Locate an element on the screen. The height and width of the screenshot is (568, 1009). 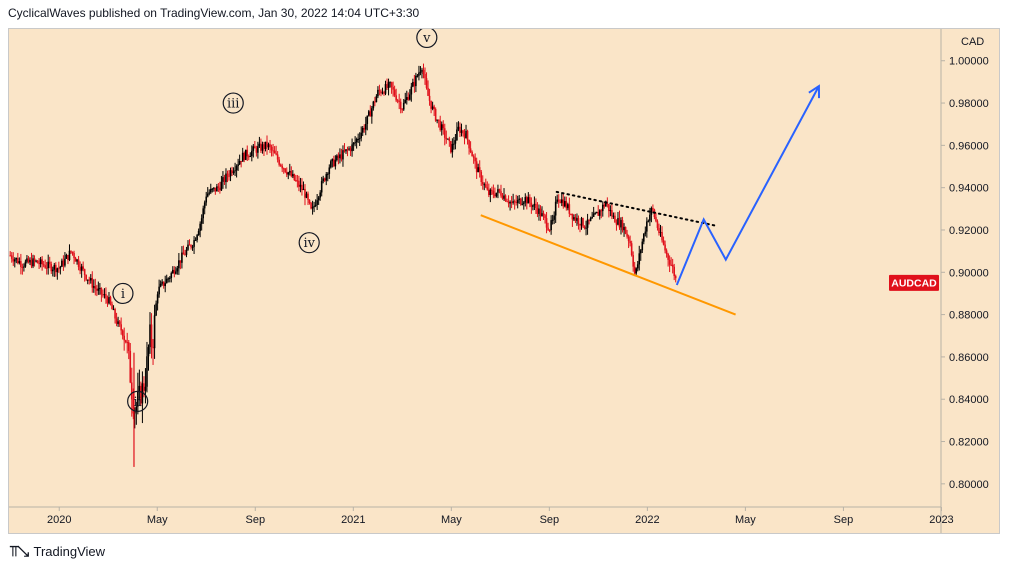
time-tick-label: 2023 is located at coordinates (941, 520).